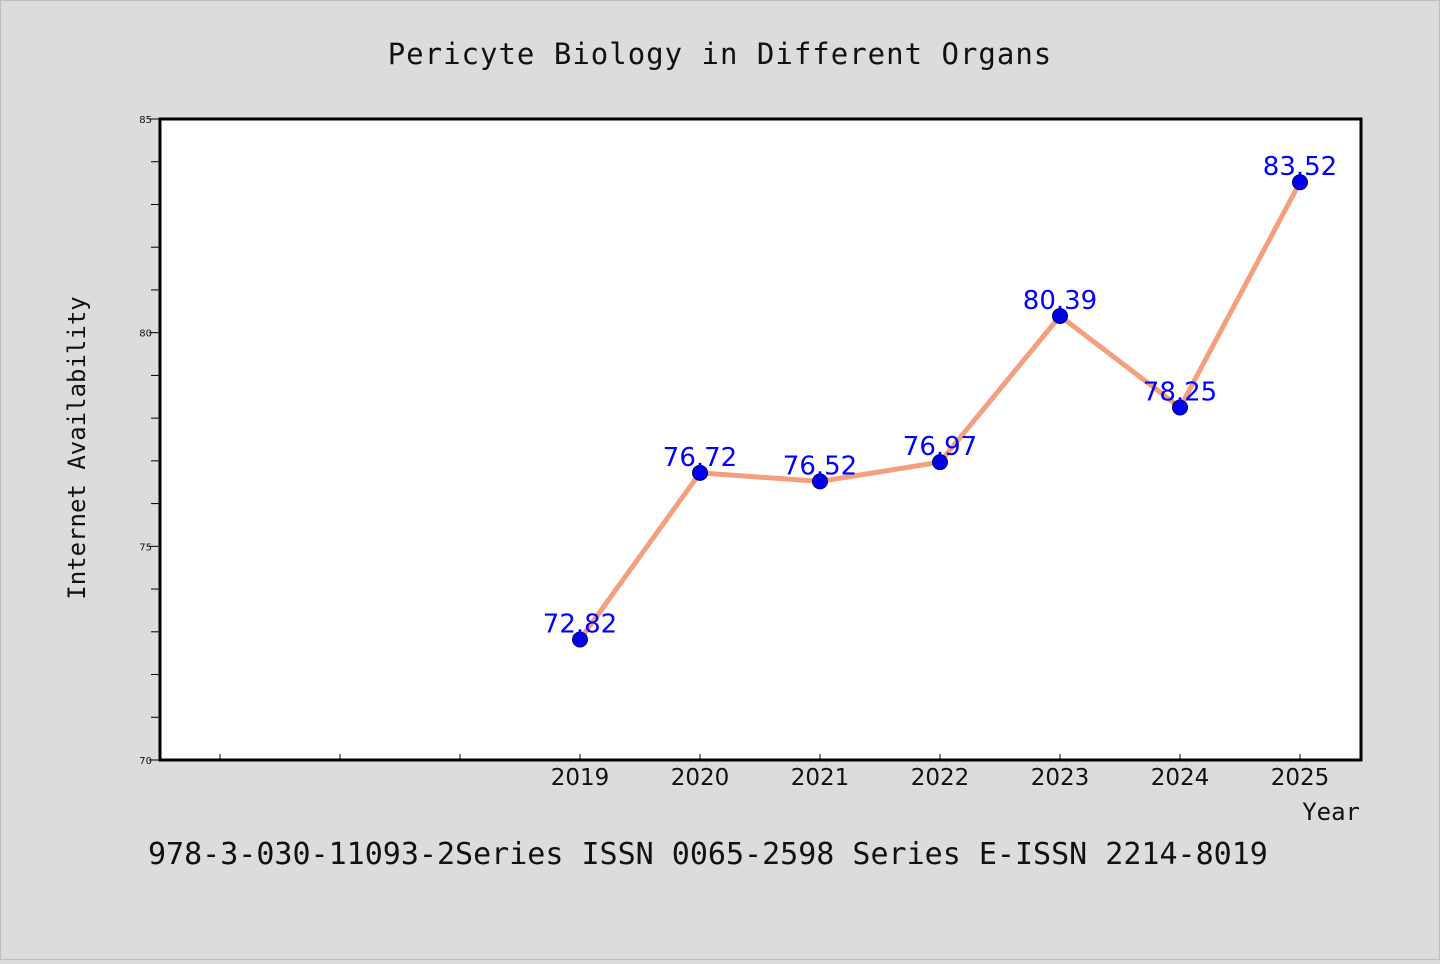  I want to click on data-label: 76.97, so click(940, 447).